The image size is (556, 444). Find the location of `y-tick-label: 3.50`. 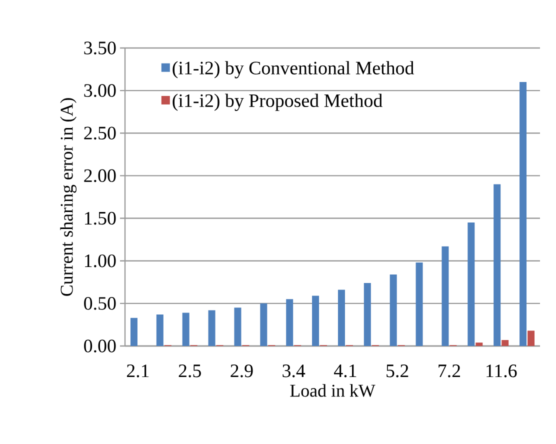

y-tick-label: 3.50 is located at coordinates (100, 48).